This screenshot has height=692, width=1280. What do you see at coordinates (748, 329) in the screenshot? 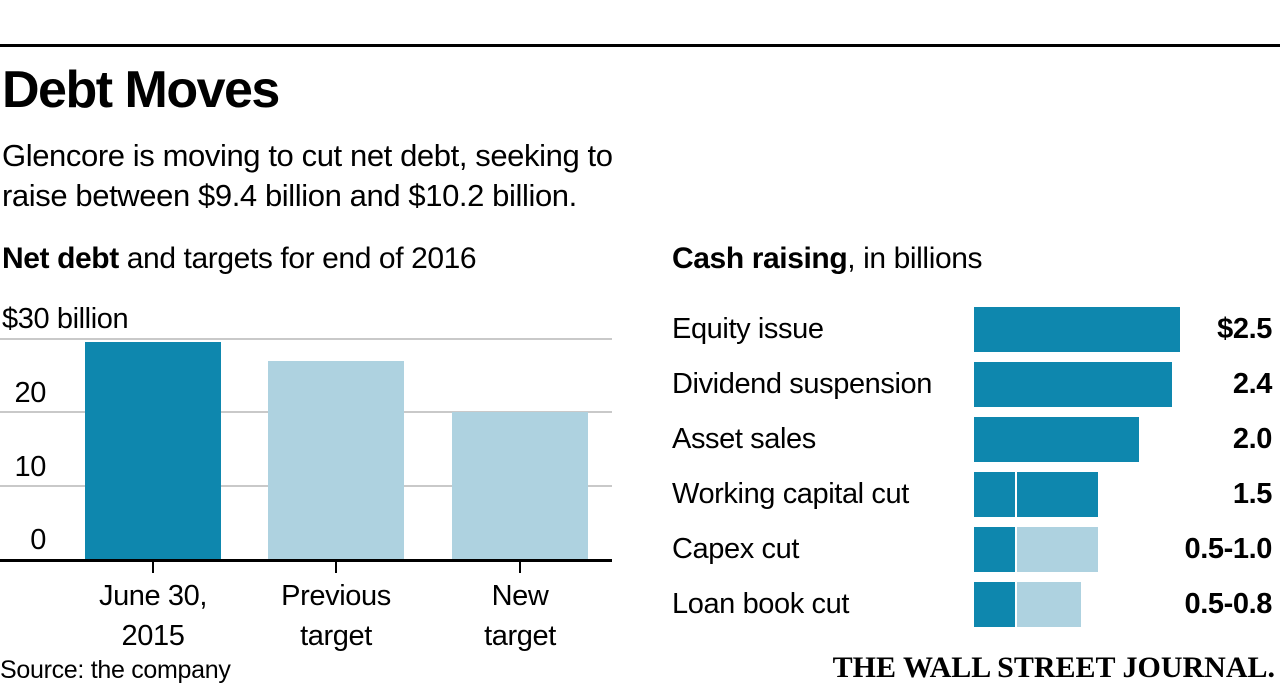
I see `row-label-equity-issue: Equity issue` at bounding box center [748, 329].